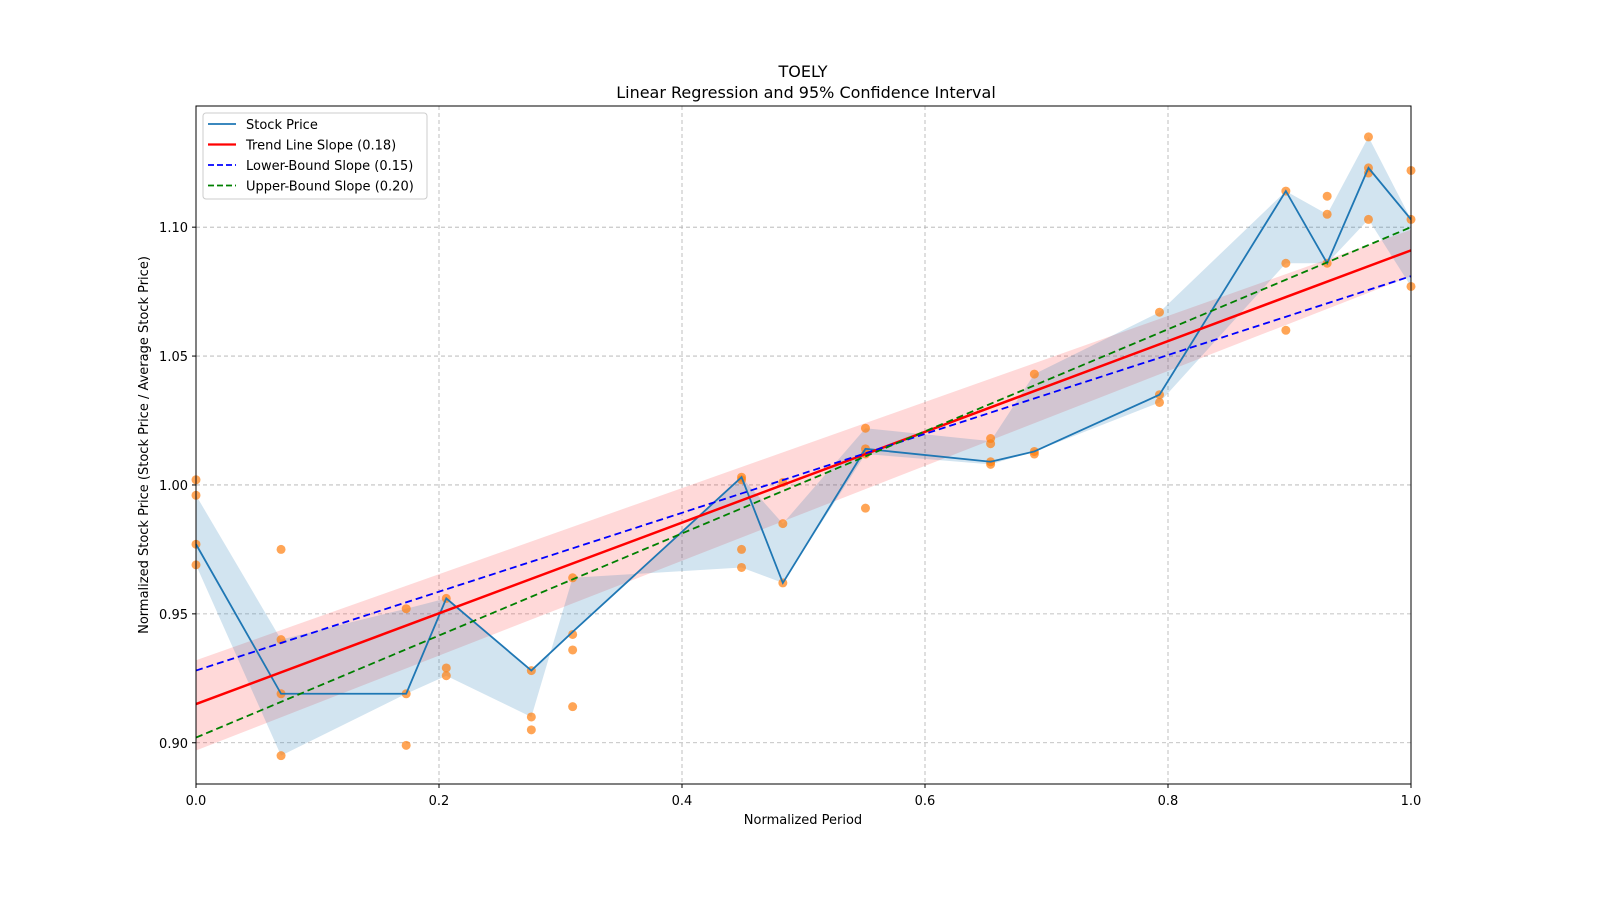 This screenshot has width=1600, height=900. I want to click on y-tick-label: 0.95, so click(173, 615).